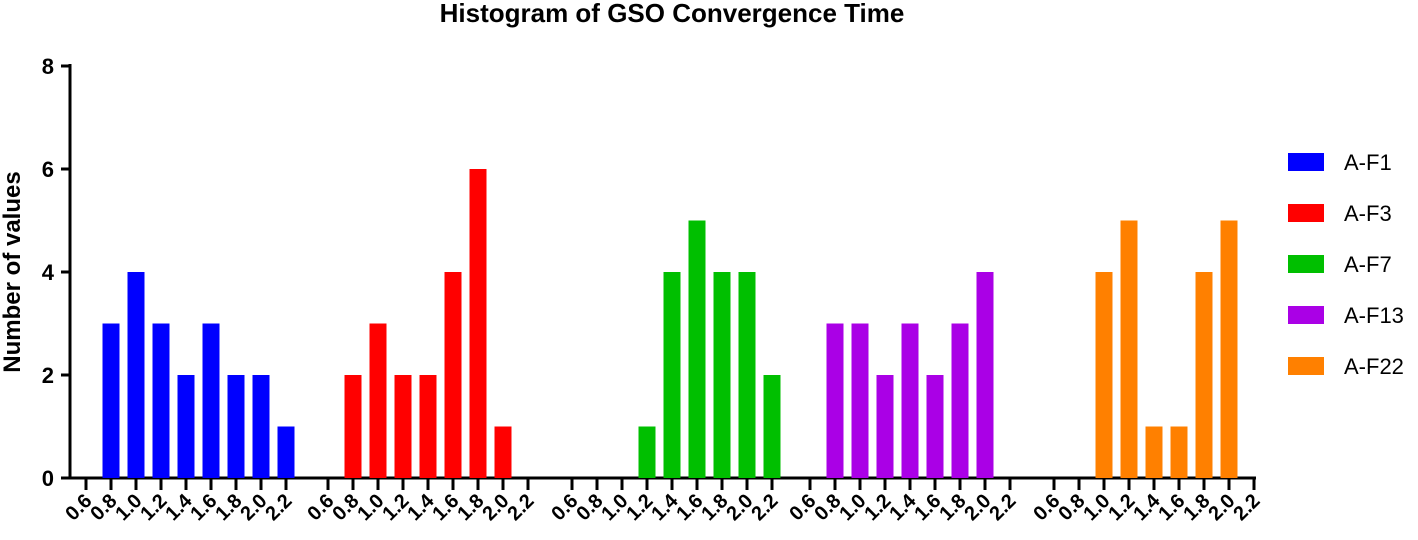 The height and width of the screenshot is (540, 1418). What do you see at coordinates (1229, 349) in the screenshot?
I see `bar-a-f22-bin-2.0` at bounding box center [1229, 349].